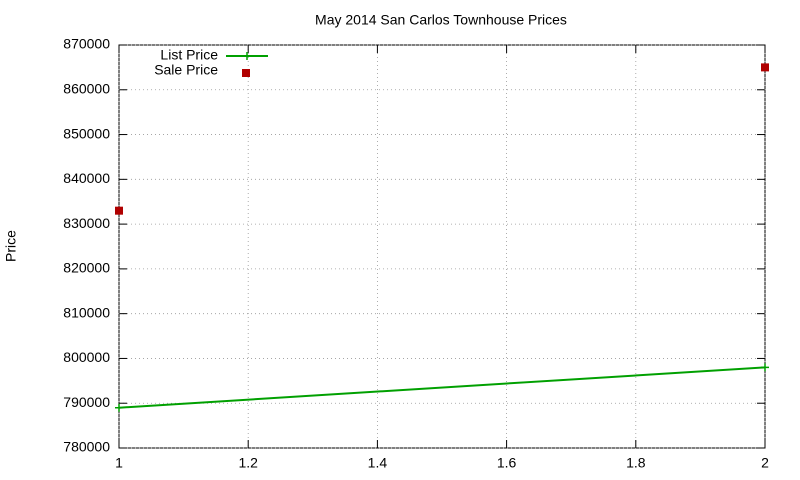 Image resolution: width=800 pixels, height=480 pixels. I want to click on x-tick-label: 1.6, so click(507, 463).